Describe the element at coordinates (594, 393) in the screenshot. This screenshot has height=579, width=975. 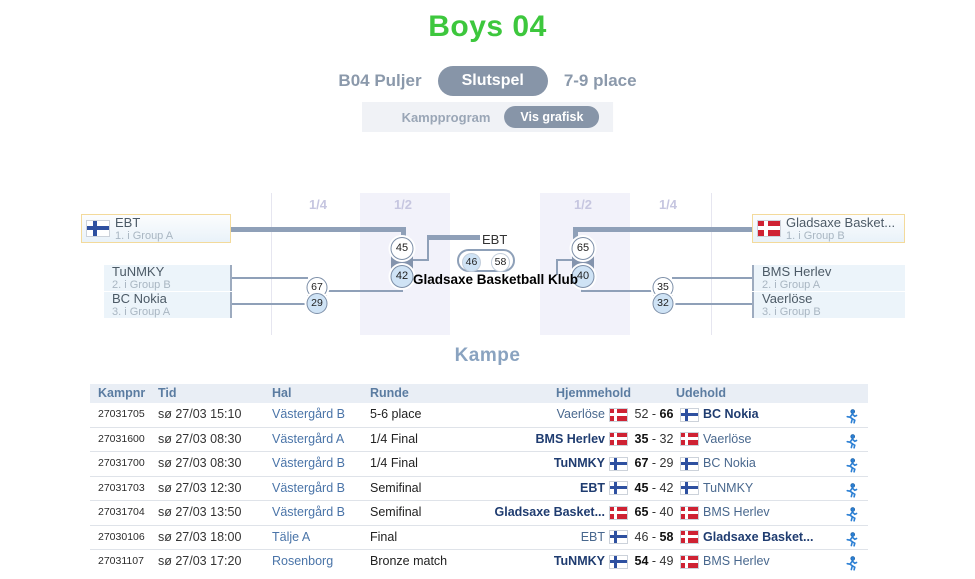
I see `header-hjemmehold: Hjemmehold` at that location.